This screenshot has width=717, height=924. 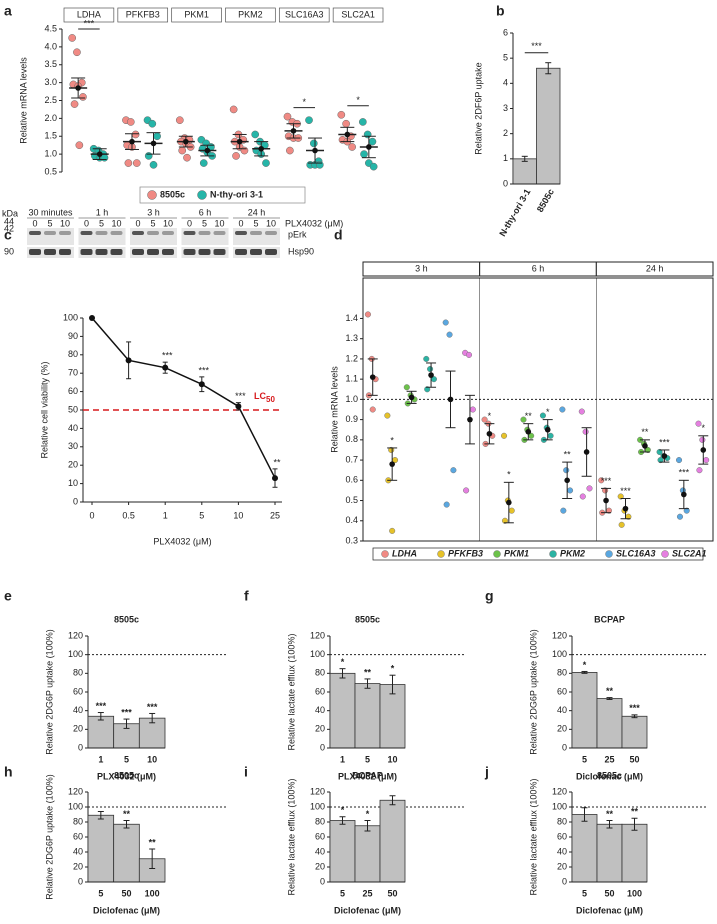 What do you see at coordinates (153, 842) in the screenshot?
I see `significance: **` at bounding box center [153, 842].